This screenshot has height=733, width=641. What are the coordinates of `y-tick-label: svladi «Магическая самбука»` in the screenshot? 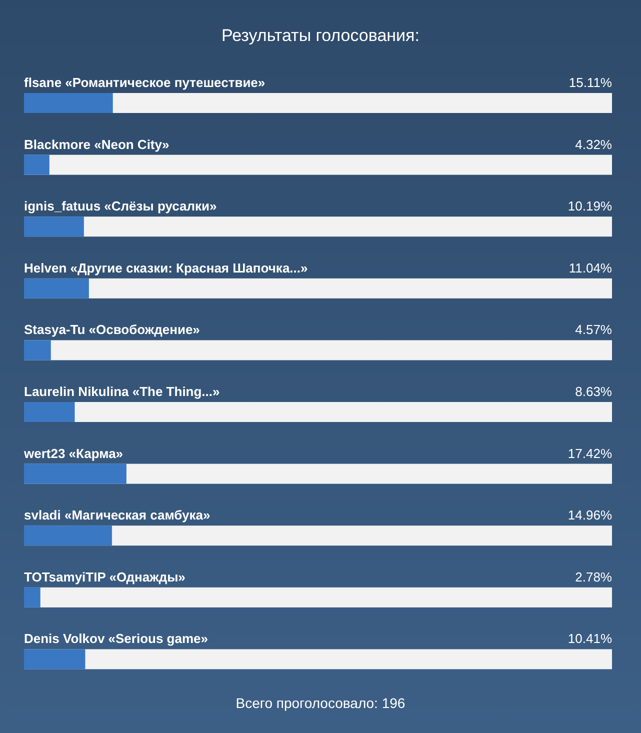 It's located at (117, 515).